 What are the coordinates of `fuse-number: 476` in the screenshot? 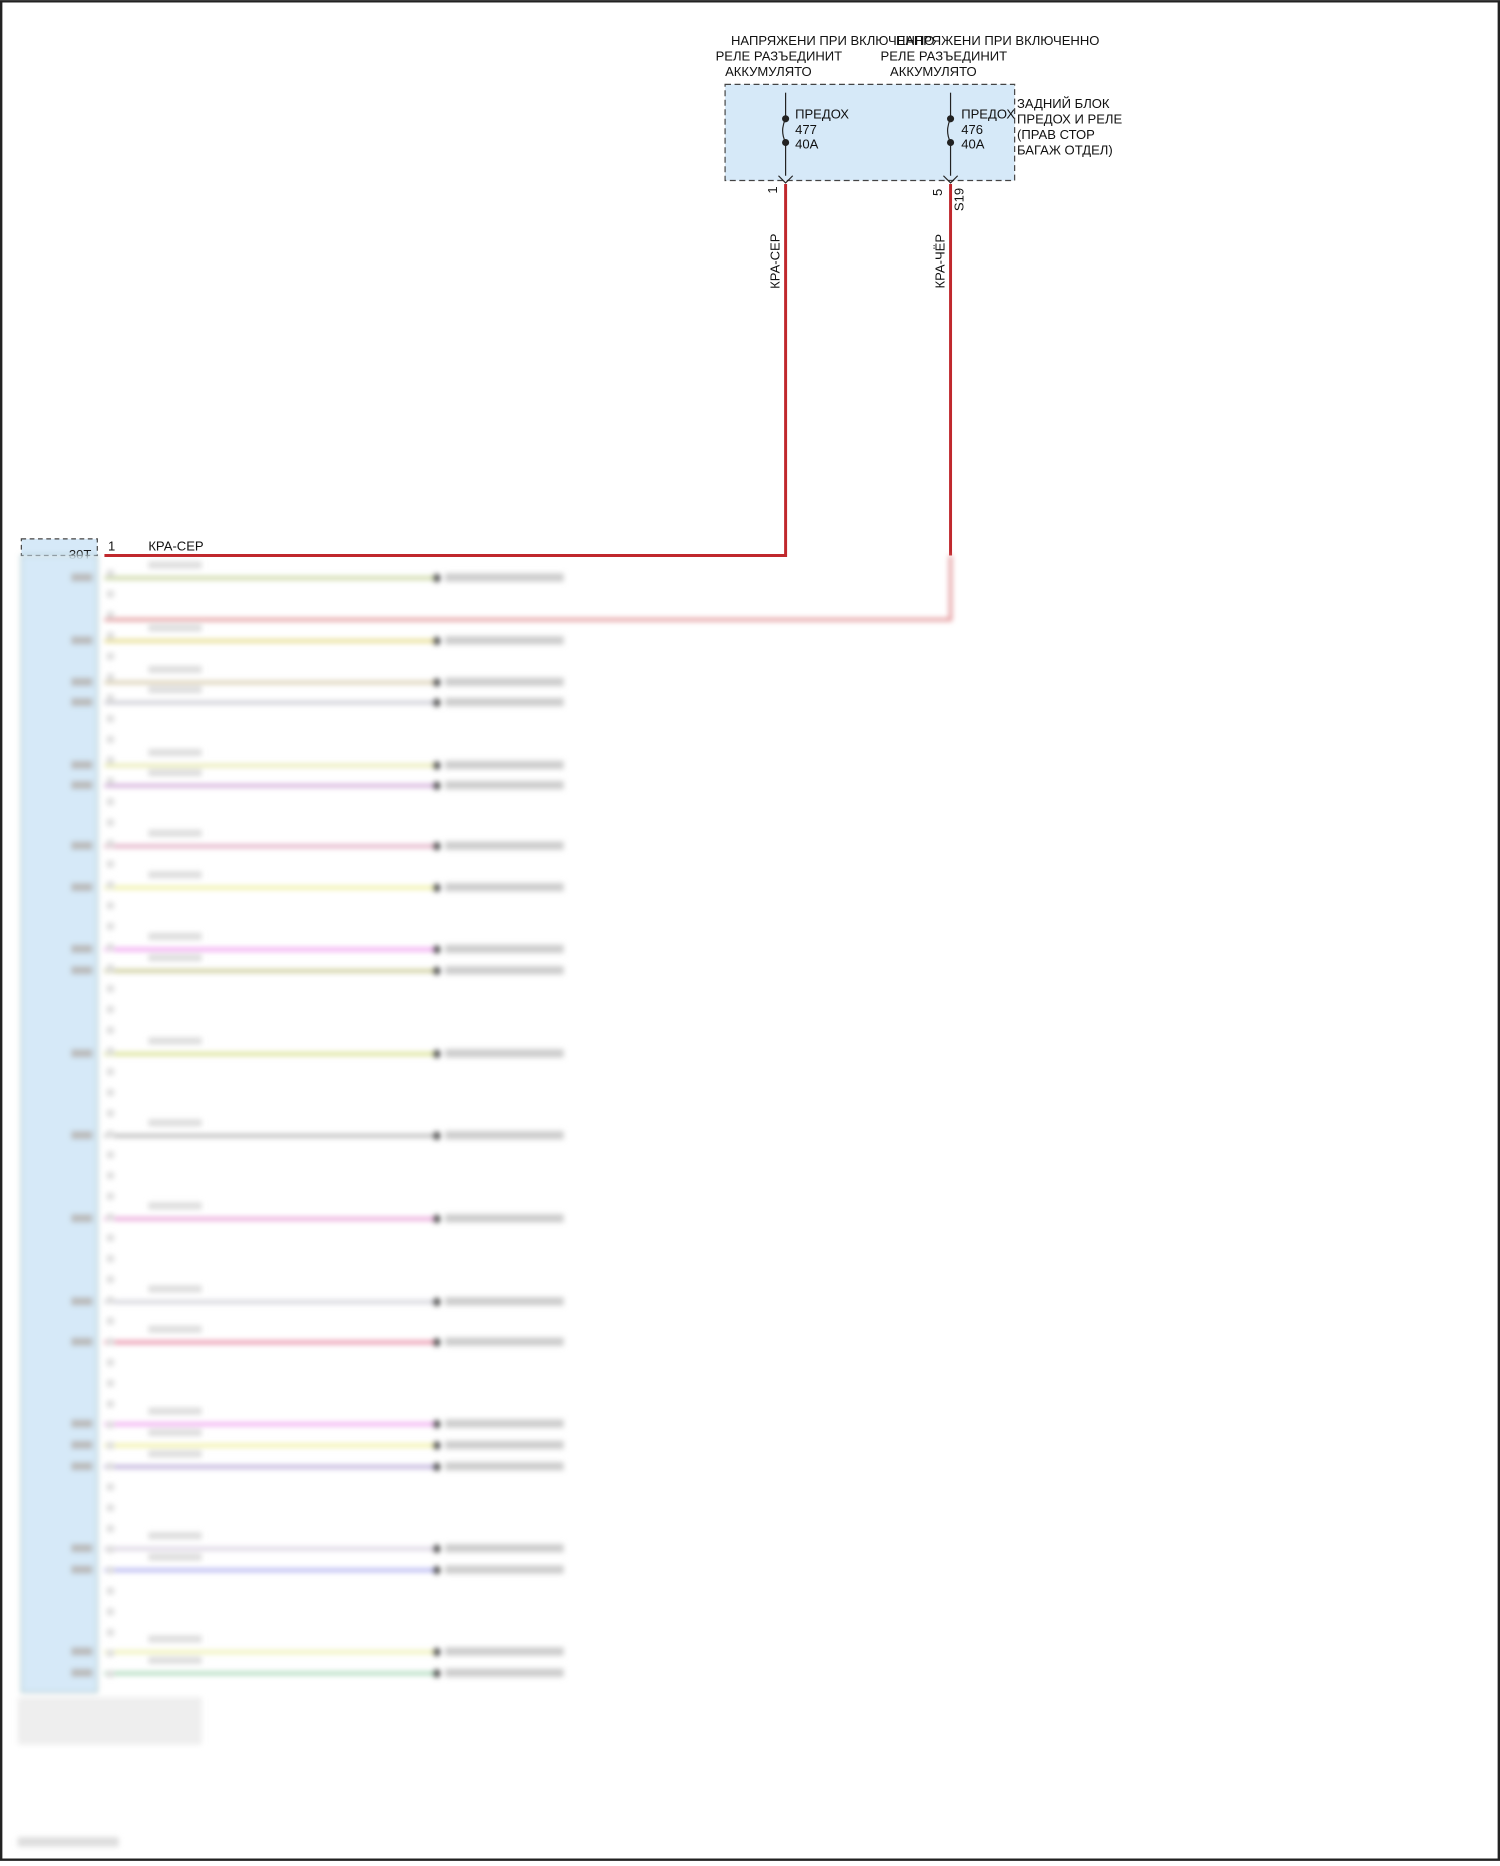 It's located at (972, 129).